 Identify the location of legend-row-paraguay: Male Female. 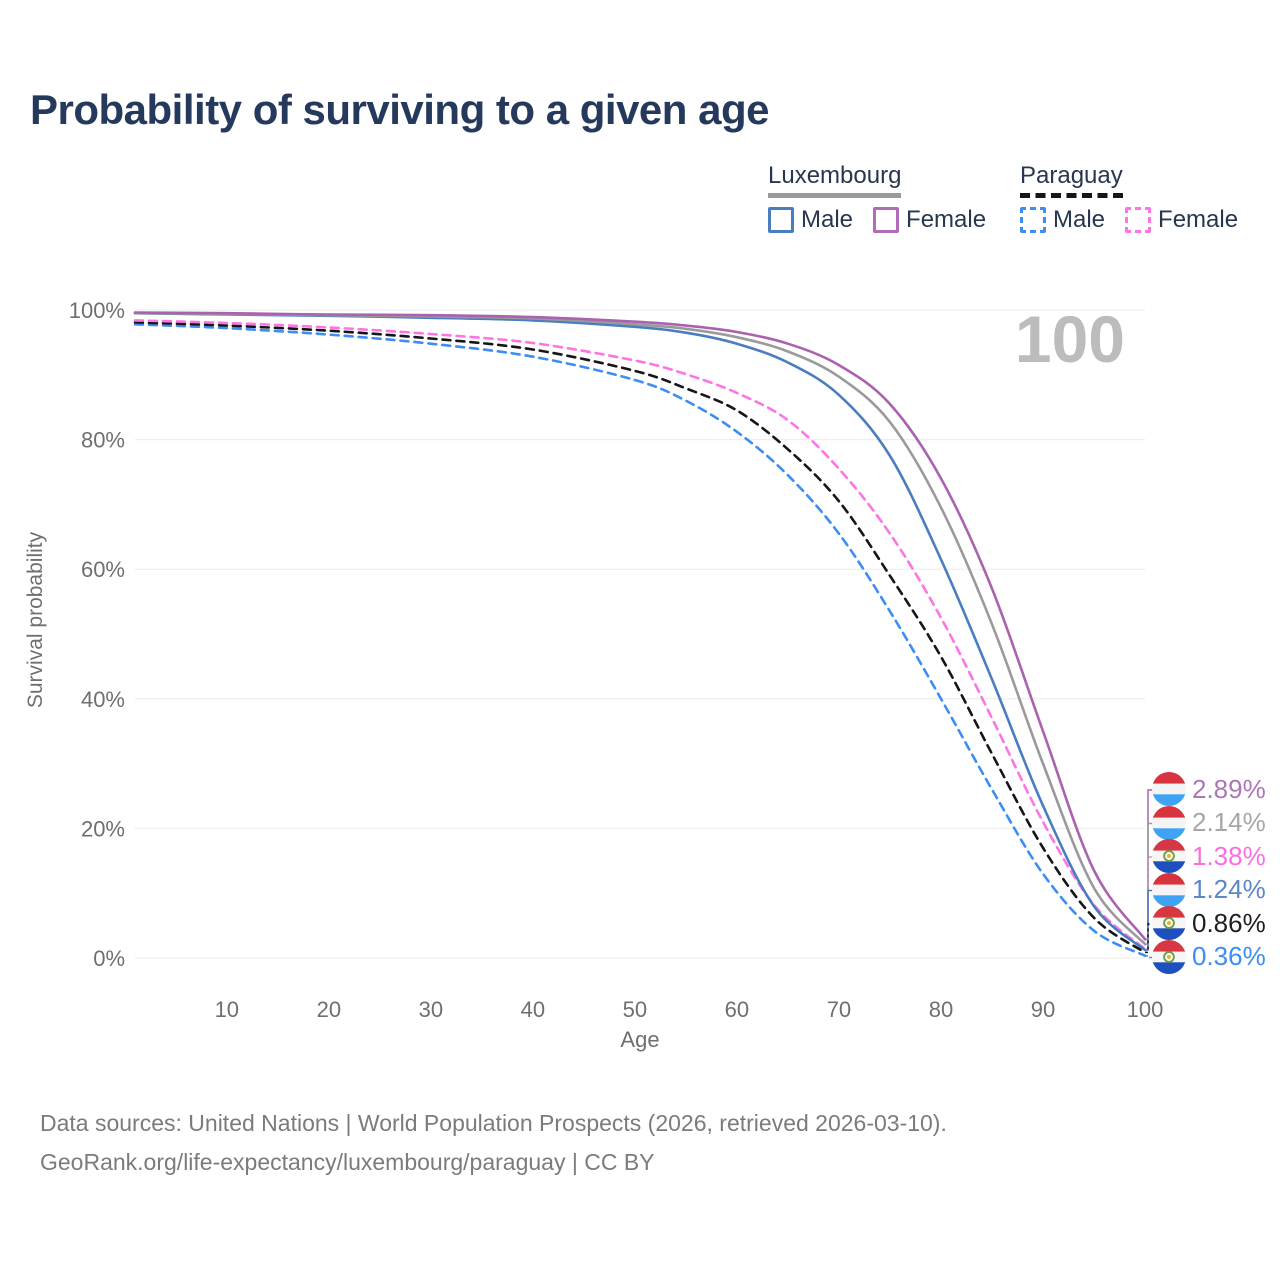
(1129, 220).